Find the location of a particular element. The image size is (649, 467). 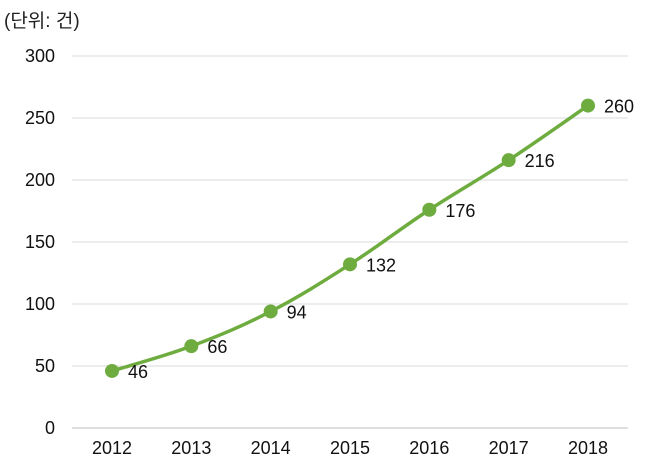

x-tick-label: 2015 is located at coordinates (350, 448).